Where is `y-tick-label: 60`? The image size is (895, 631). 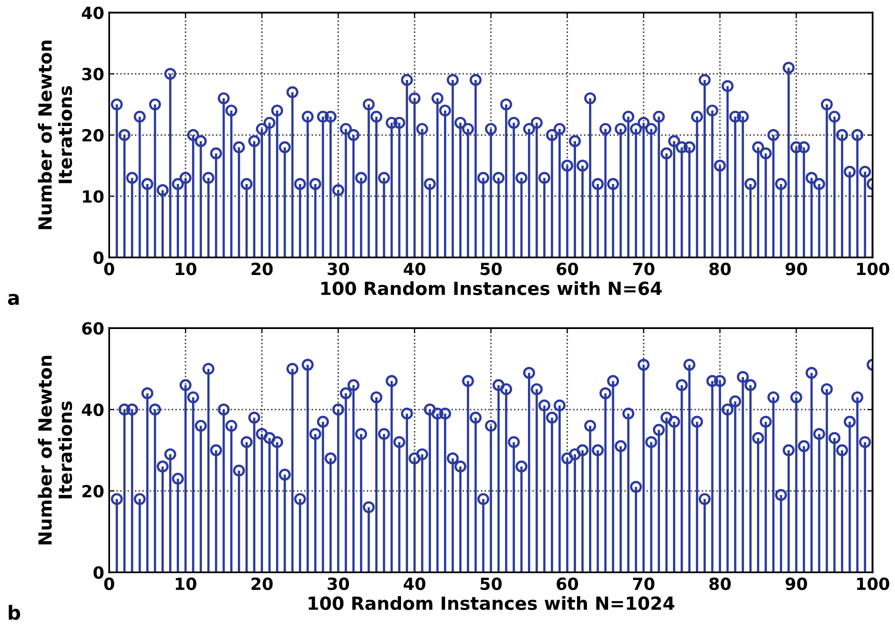
y-tick-label: 60 is located at coordinates (93, 328).